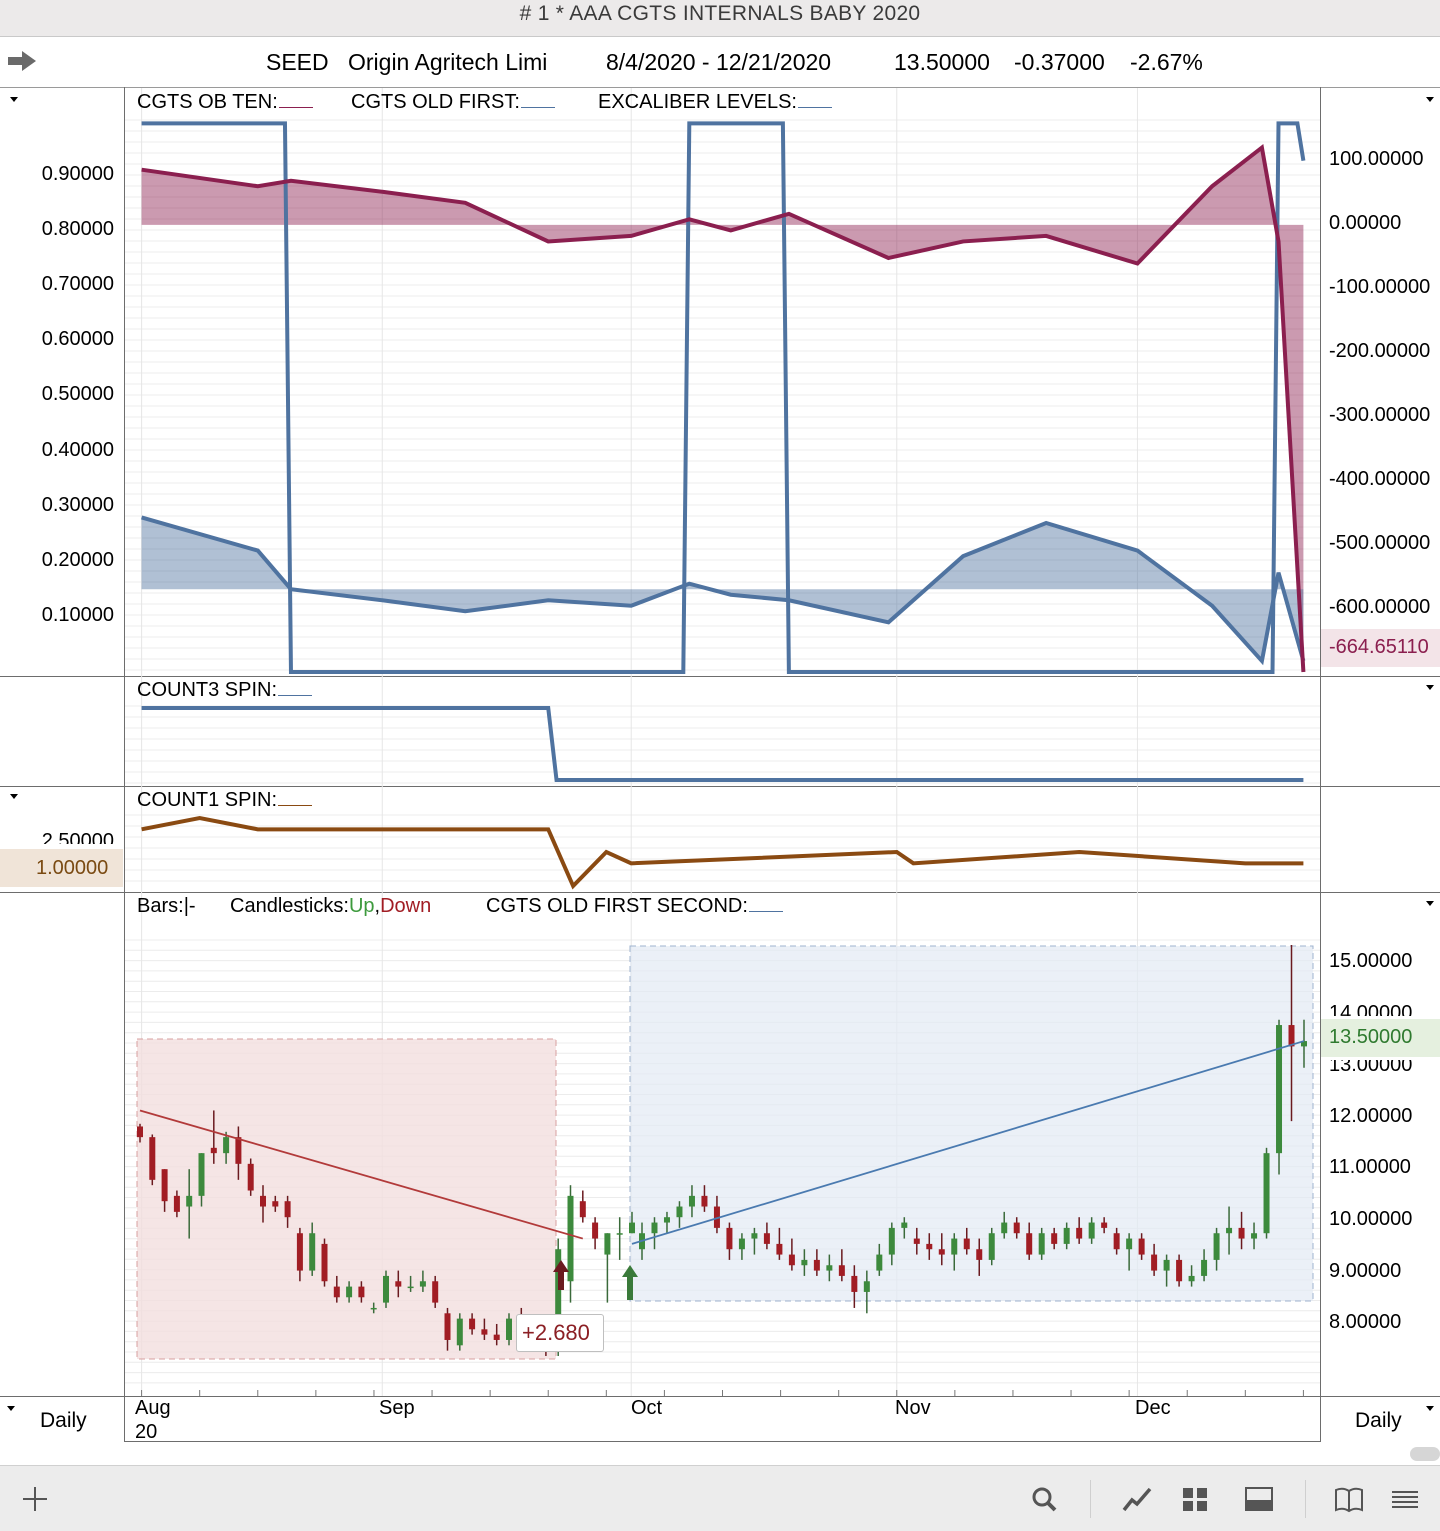 The image size is (1440, 1531). Describe the element at coordinates (448, 62) in the screenshot. I see `security-name: Origin Agritech Limi` at that location.